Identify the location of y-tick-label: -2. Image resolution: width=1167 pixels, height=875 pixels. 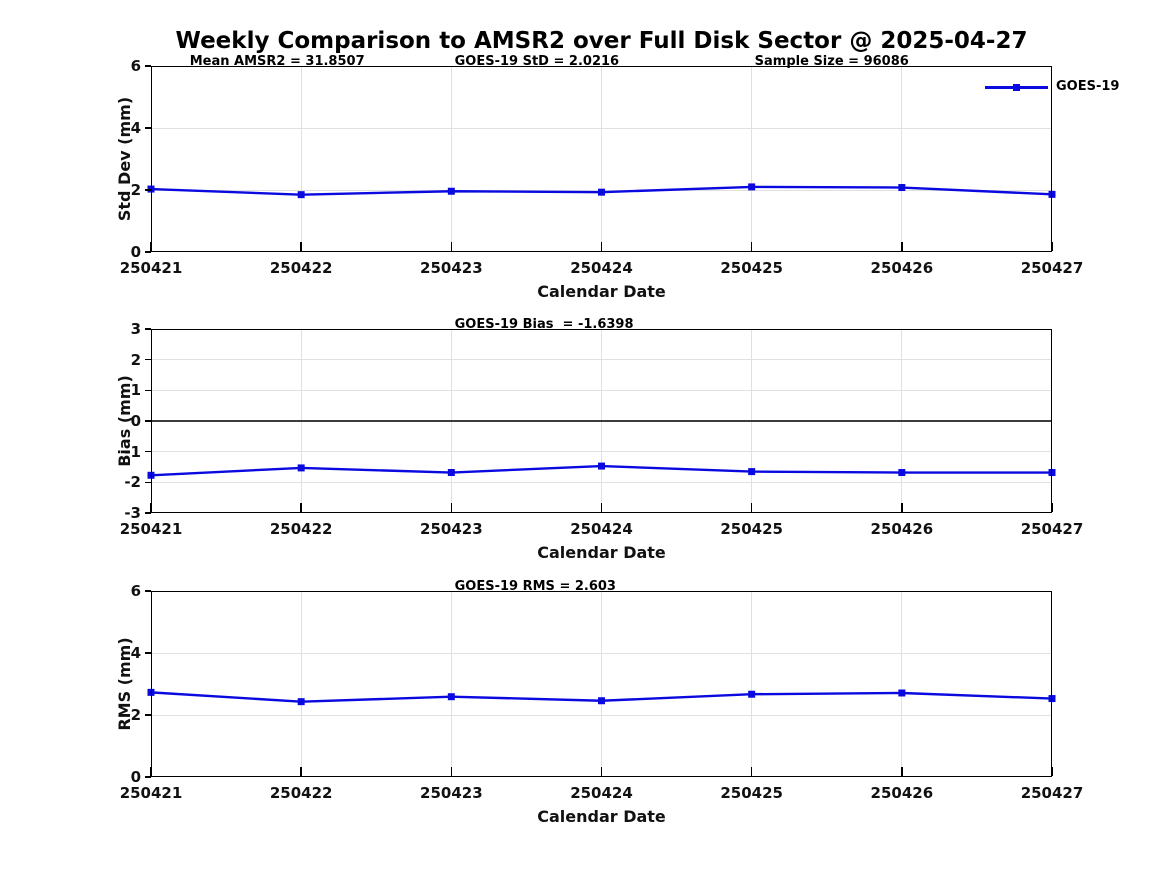
(132, 482).